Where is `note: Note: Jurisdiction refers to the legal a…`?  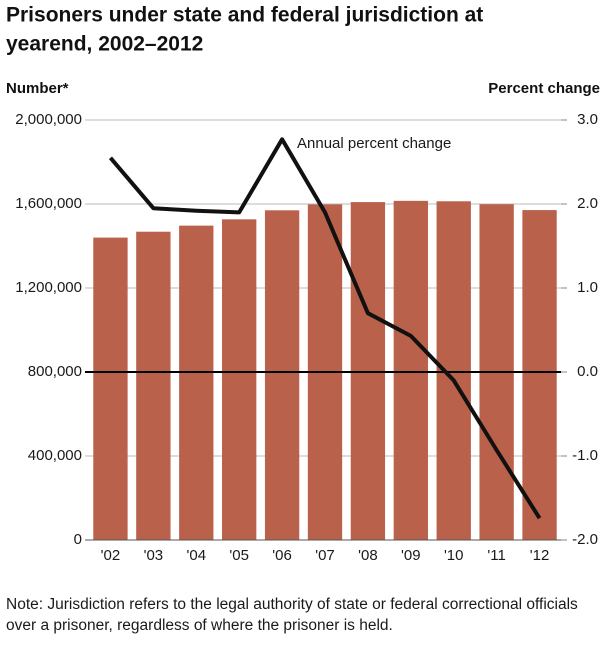 note: Note: Jurisdiction refers to the legal a… is located at coordinates (292, 615).